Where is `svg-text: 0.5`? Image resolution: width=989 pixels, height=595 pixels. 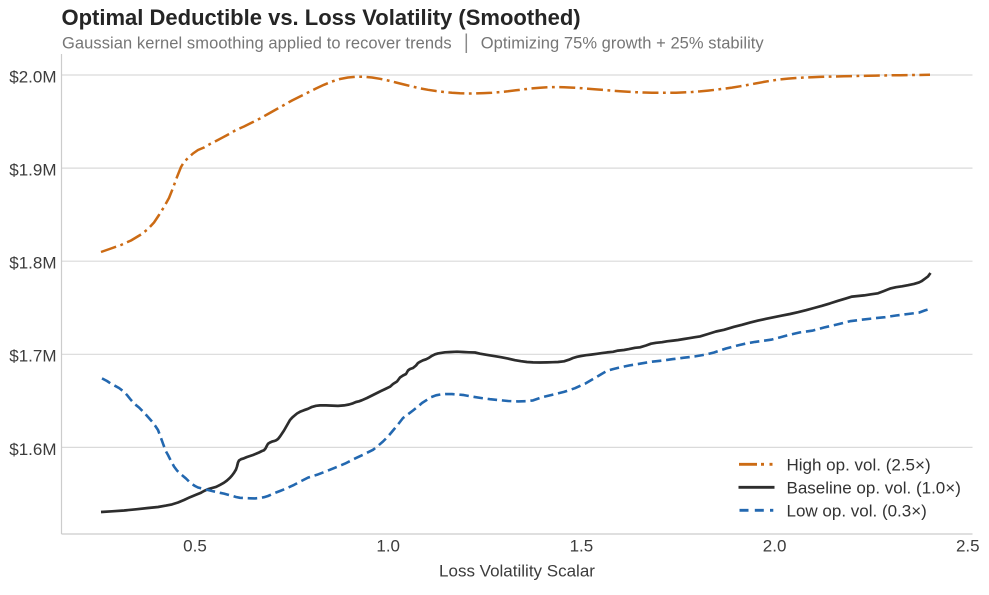
svg-text: 0.5 is located at coordinates (195, 546).